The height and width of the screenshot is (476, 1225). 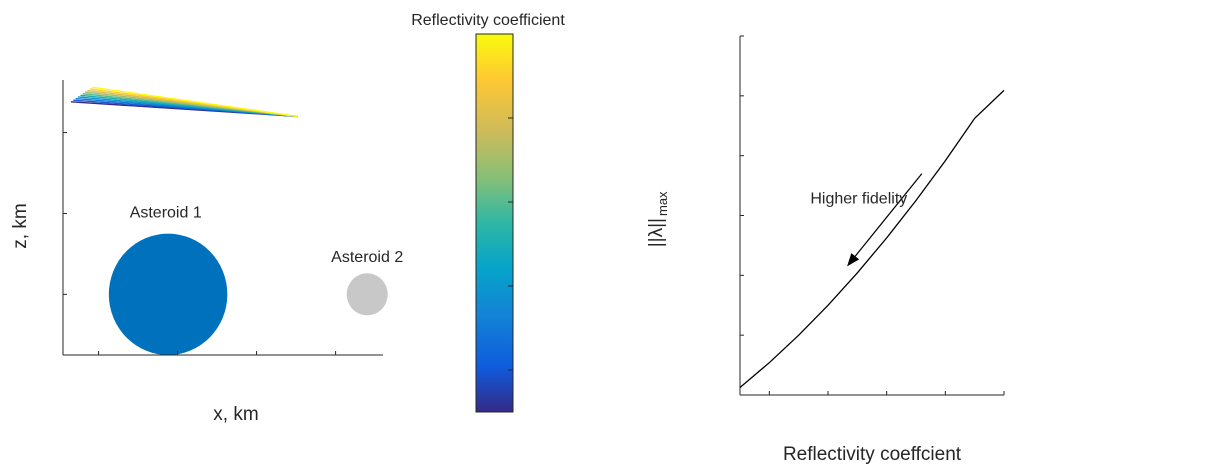 I want to click on colorbar-gradient, so click(x=494, y=223).